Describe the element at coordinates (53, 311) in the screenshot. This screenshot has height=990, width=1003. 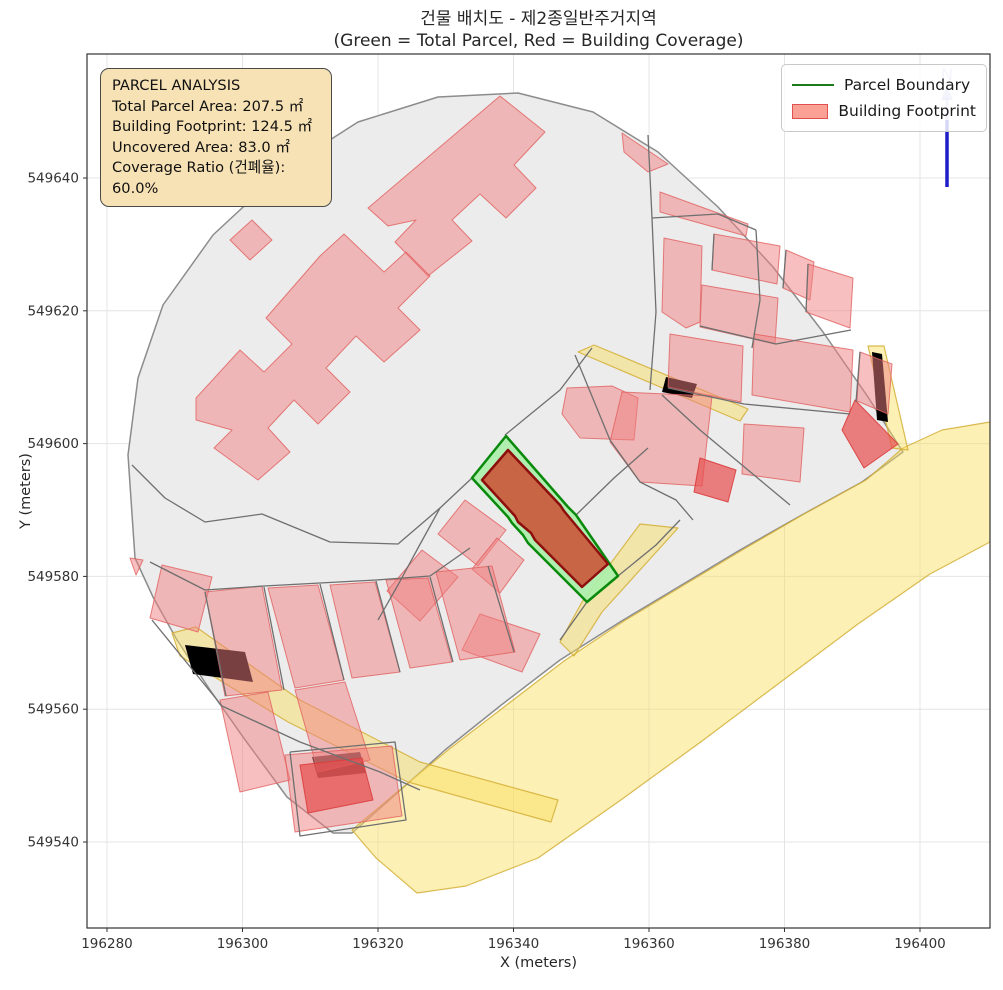
I see `tick-label-y: 549620` at that location.